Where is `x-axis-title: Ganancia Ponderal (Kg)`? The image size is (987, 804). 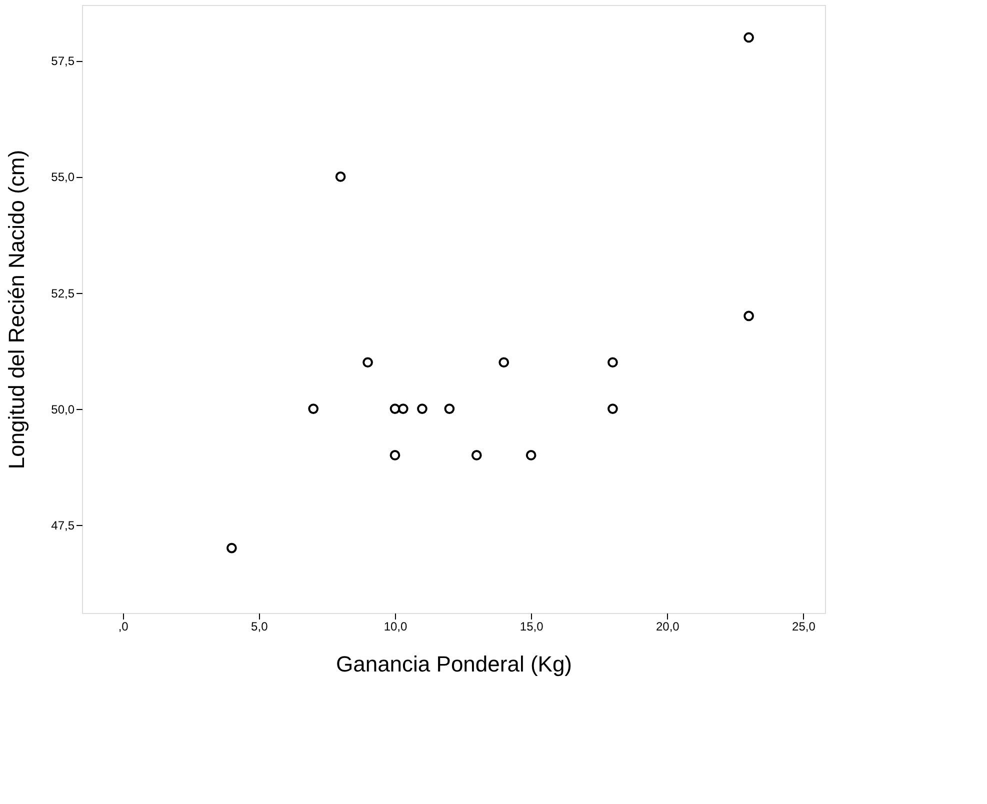 x-axis-title: Ganancia Ponderal (Kg) is located at coordinates (454, 664).